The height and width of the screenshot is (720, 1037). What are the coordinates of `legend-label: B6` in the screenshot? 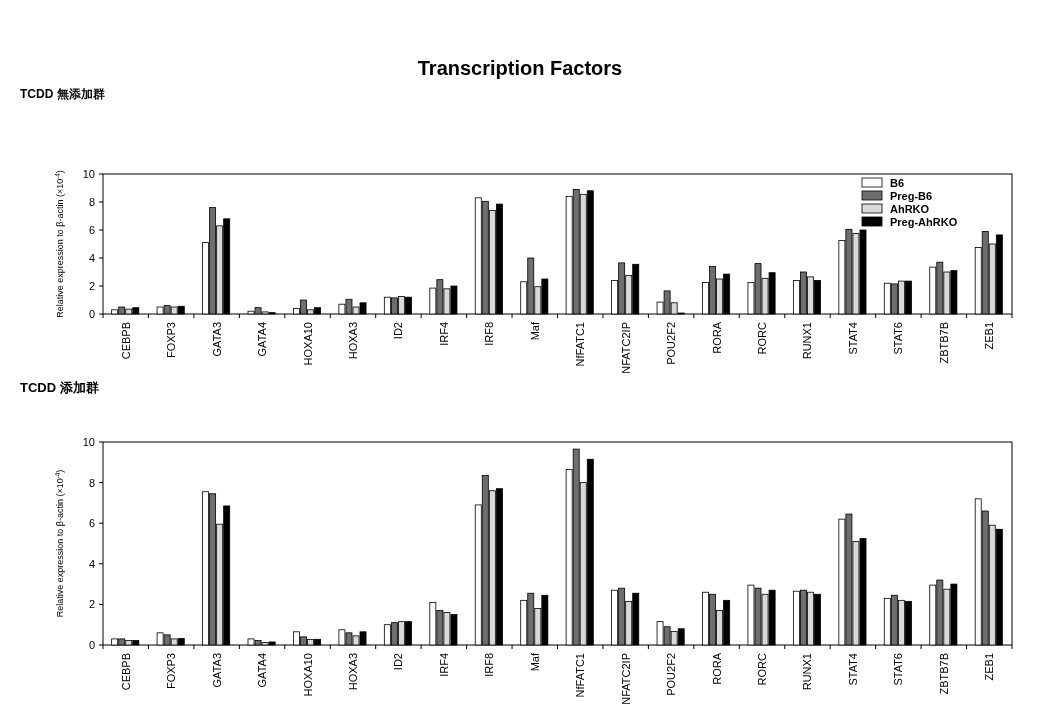 It's located at (897, 183).